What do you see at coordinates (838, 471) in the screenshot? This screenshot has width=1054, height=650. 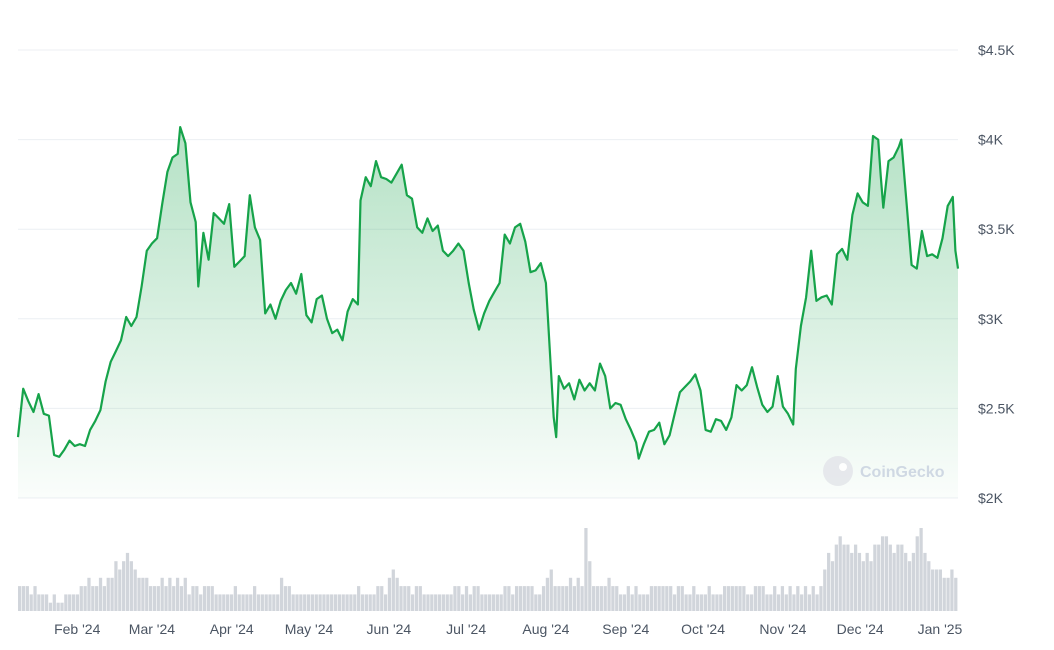 I see `gecko-logo-icon` at bounding box center [838, 471].